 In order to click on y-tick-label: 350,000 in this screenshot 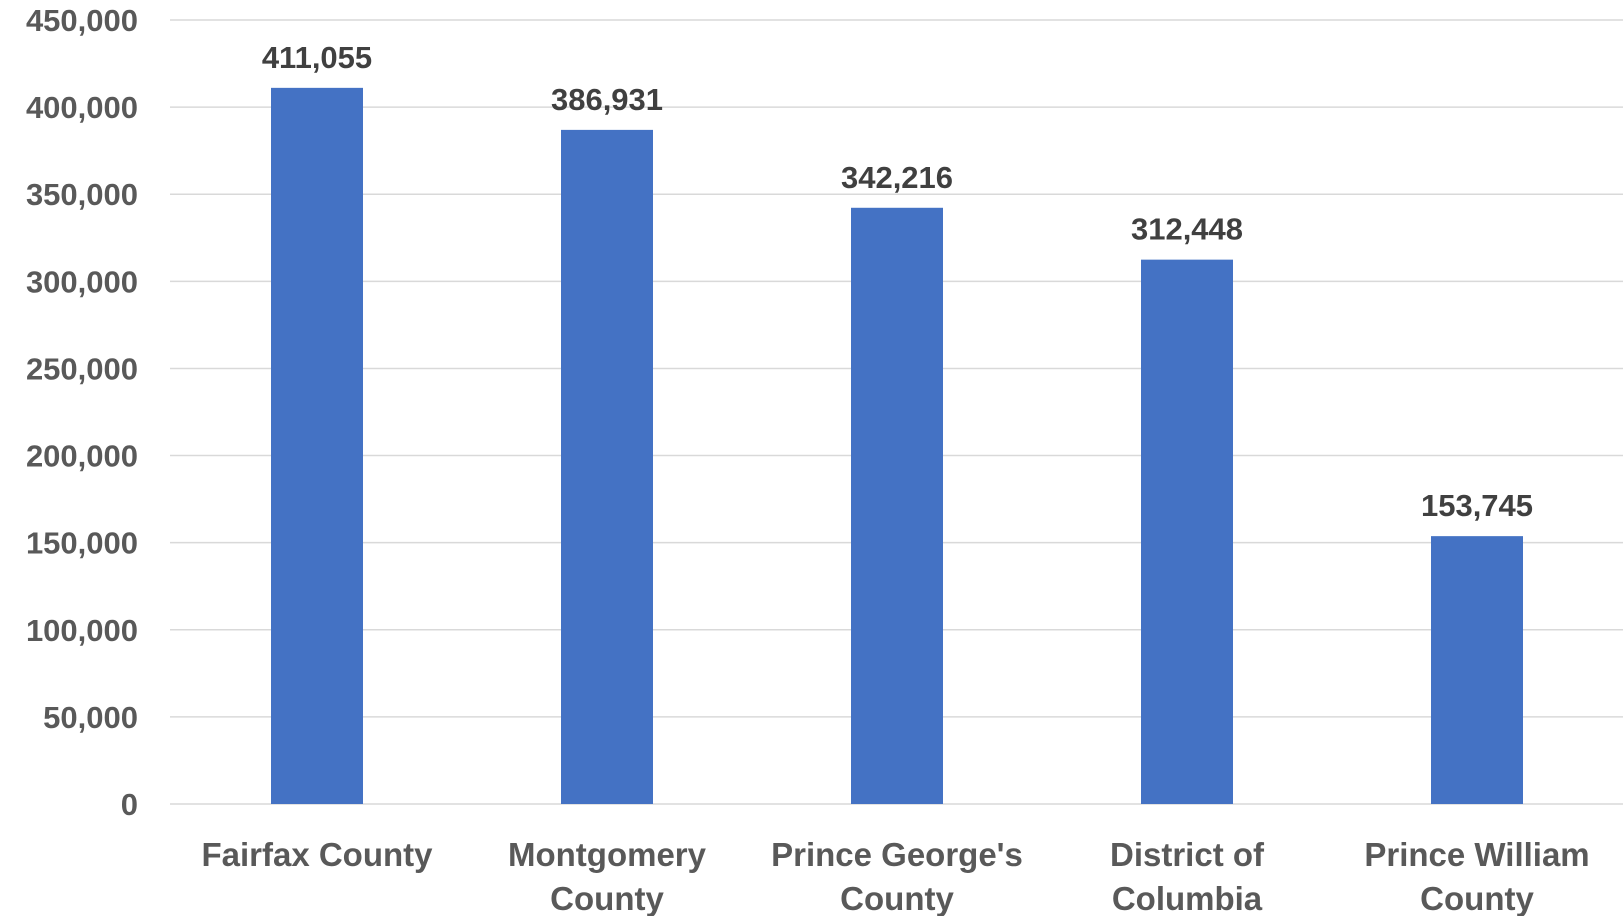, I will do `click(82, 194)`.